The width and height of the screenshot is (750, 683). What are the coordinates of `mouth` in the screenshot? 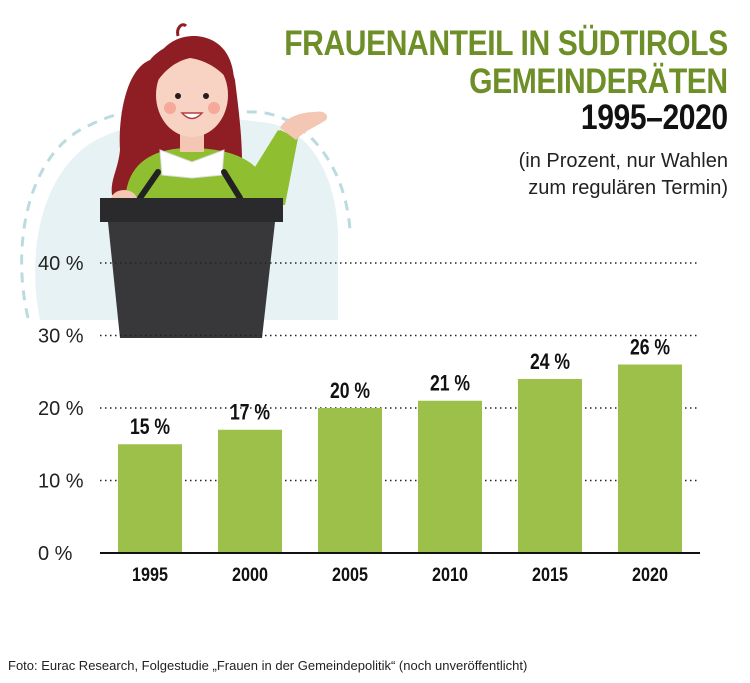 It's located at (192, 116).